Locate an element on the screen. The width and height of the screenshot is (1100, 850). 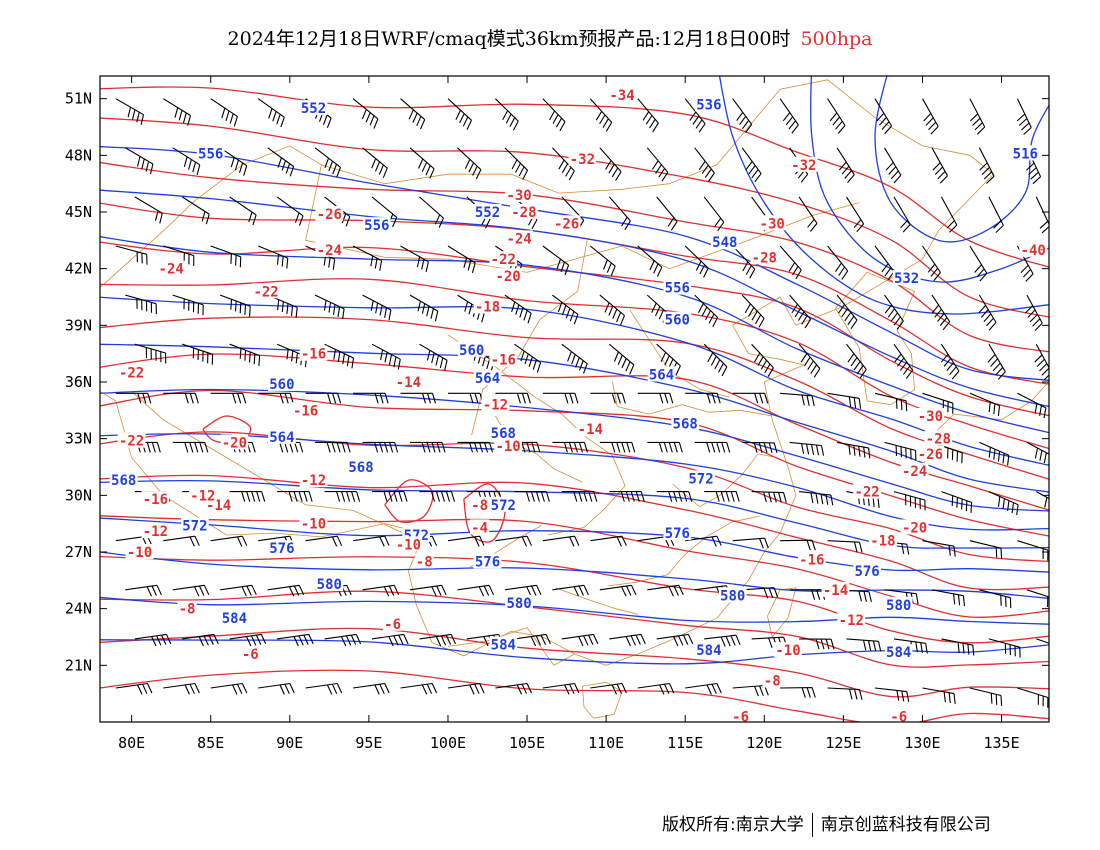
height-label: 552 is located at coordinates (313, 109).